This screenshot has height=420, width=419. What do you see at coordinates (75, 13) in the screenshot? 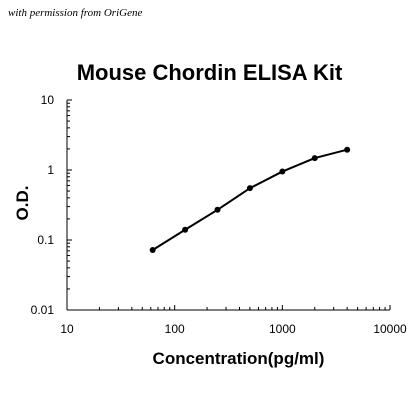
I see `watermark-text: with permission from OriGene` at bounding box center [75, 13].